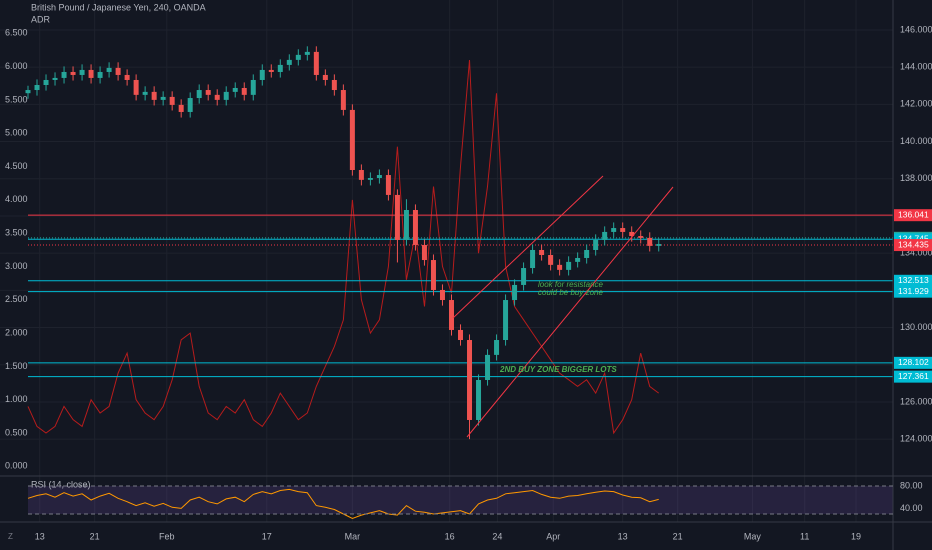  What do you see at coordinates (916, 327) in the screenshot?
I see `y2-tick-label: 130.000` at bounding box center [916, 327].